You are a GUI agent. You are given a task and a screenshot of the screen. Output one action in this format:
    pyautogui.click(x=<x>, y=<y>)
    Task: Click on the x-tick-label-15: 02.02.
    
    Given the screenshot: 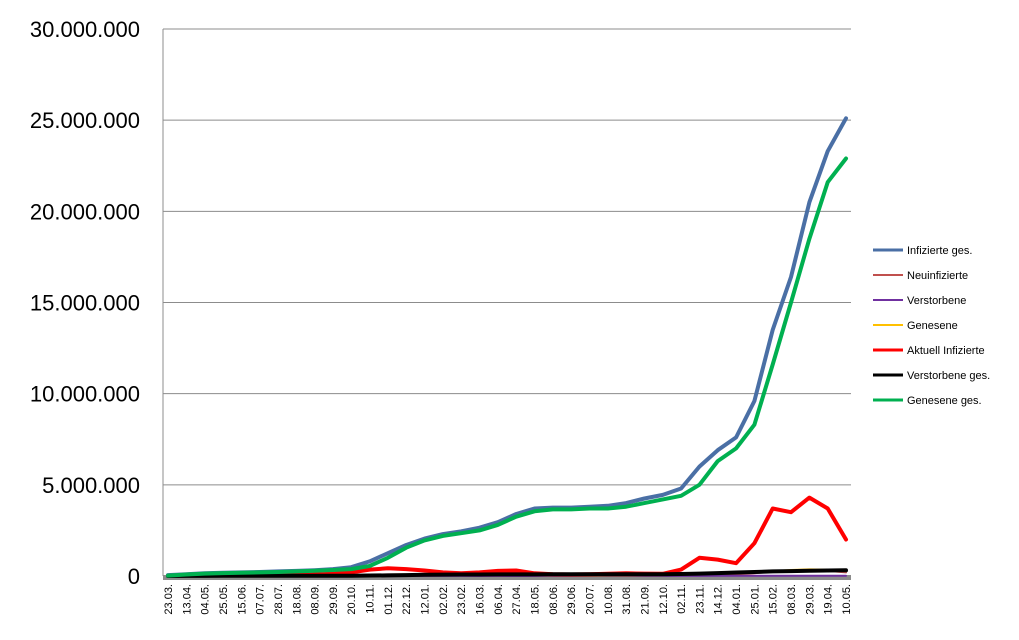 What is the action you would take?
    pyautogui.click(x=444, y=599)
    